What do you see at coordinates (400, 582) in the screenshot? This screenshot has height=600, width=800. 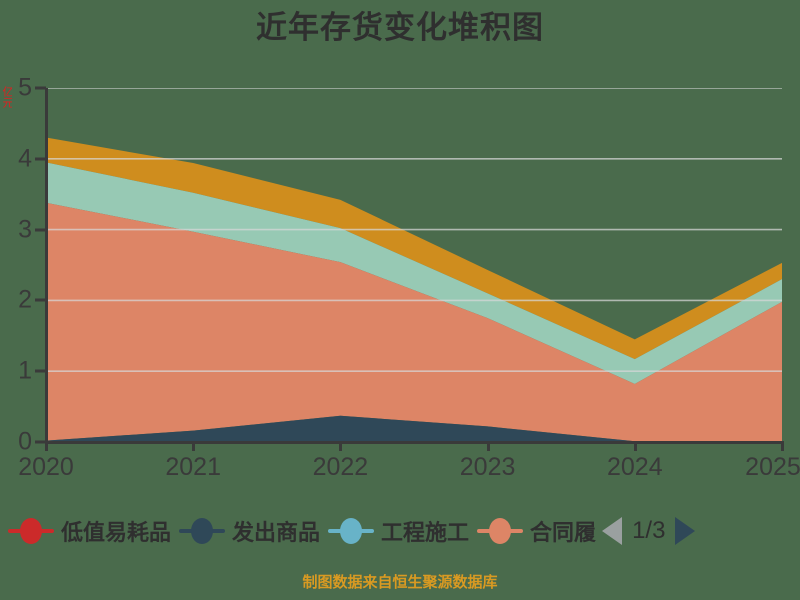 I see `footer-note: 制图数据来自恒生聚源数据库` at bounding box center [400, 582].